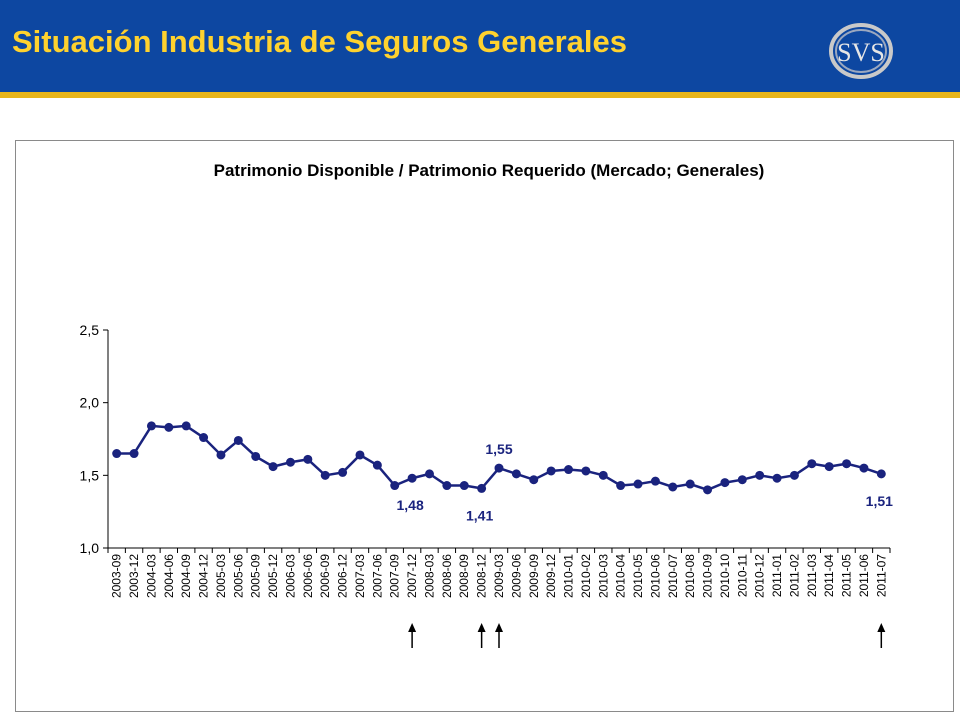 This screenshot has height=720, width=960. I want to click on y-tick-label: 2,0, so click(90, 403).